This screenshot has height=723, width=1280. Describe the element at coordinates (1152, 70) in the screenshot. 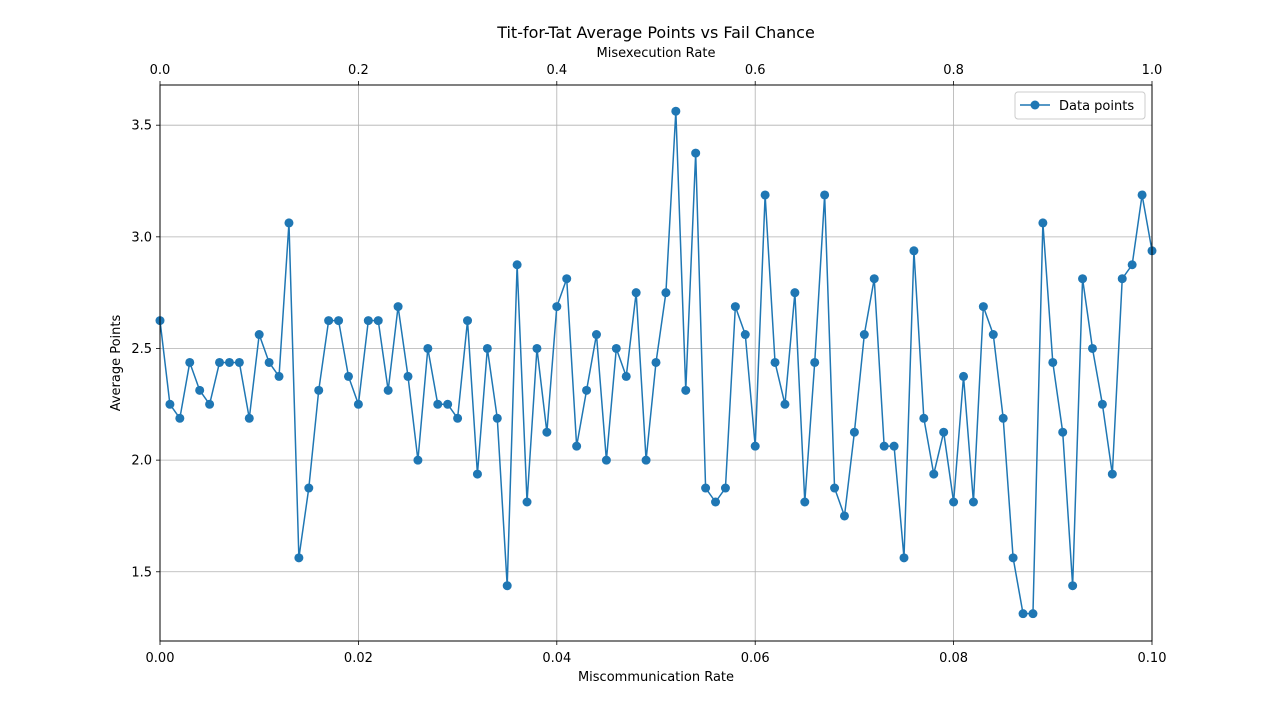

I see `top-x-tick-label: 1.0` at that location.